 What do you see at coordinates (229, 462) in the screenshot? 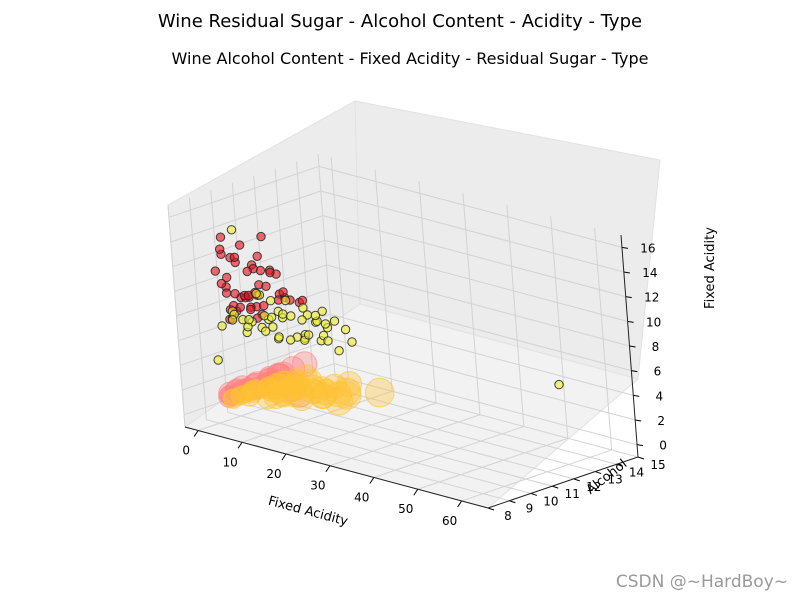
I see `x-tick-label: 10` at bounding box center [229, 462].